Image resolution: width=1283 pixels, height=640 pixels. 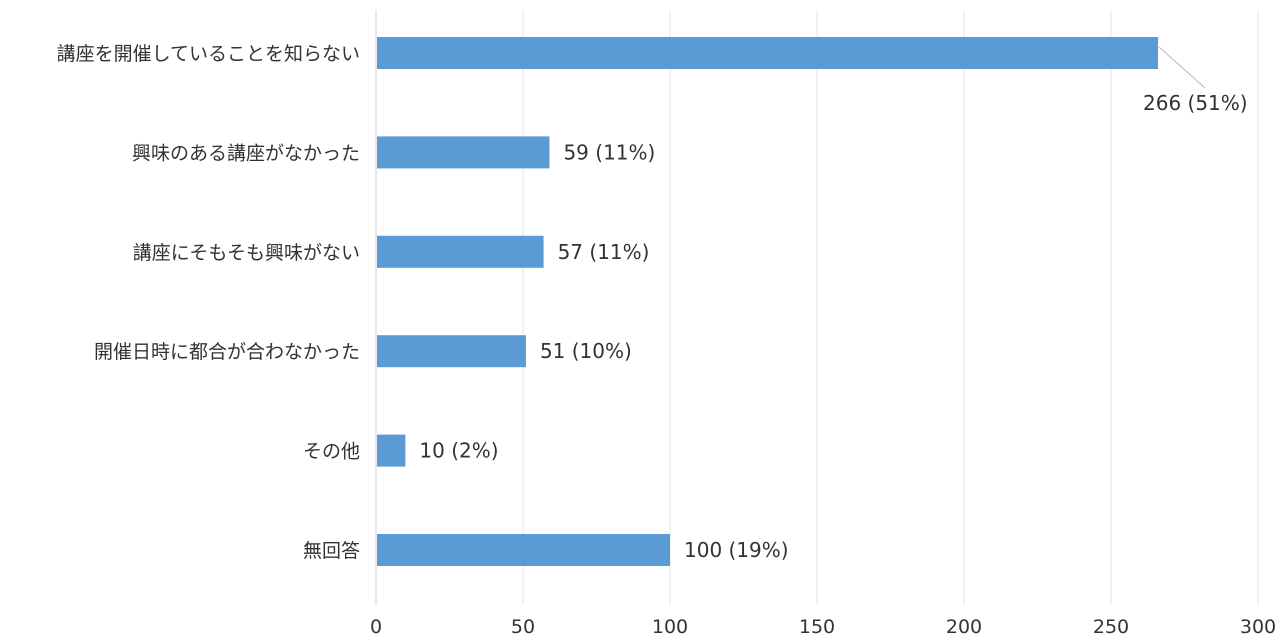 What do you see at coordinates (736, 550) in the screenshot?
I see `data-label-5: 100 (19%)` at bounding box center [736, 550].